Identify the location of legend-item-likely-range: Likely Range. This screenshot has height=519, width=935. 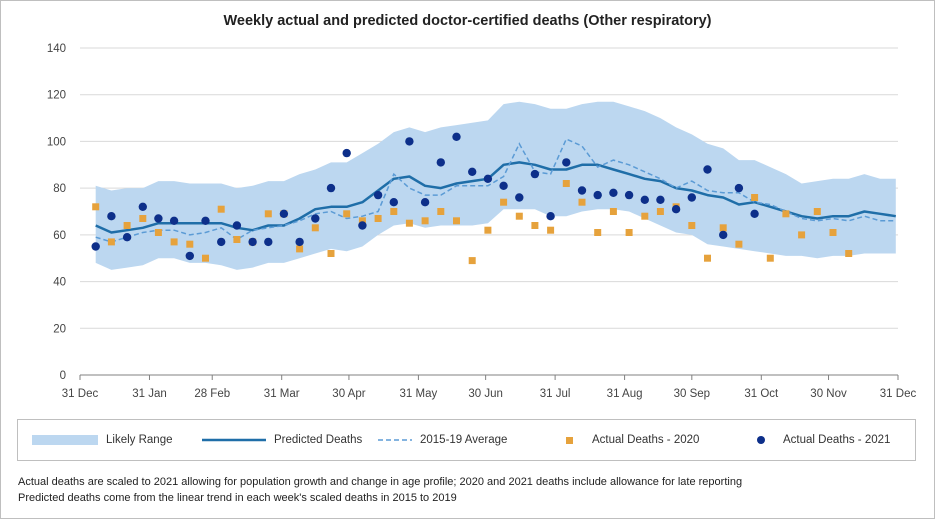
(102, 440).